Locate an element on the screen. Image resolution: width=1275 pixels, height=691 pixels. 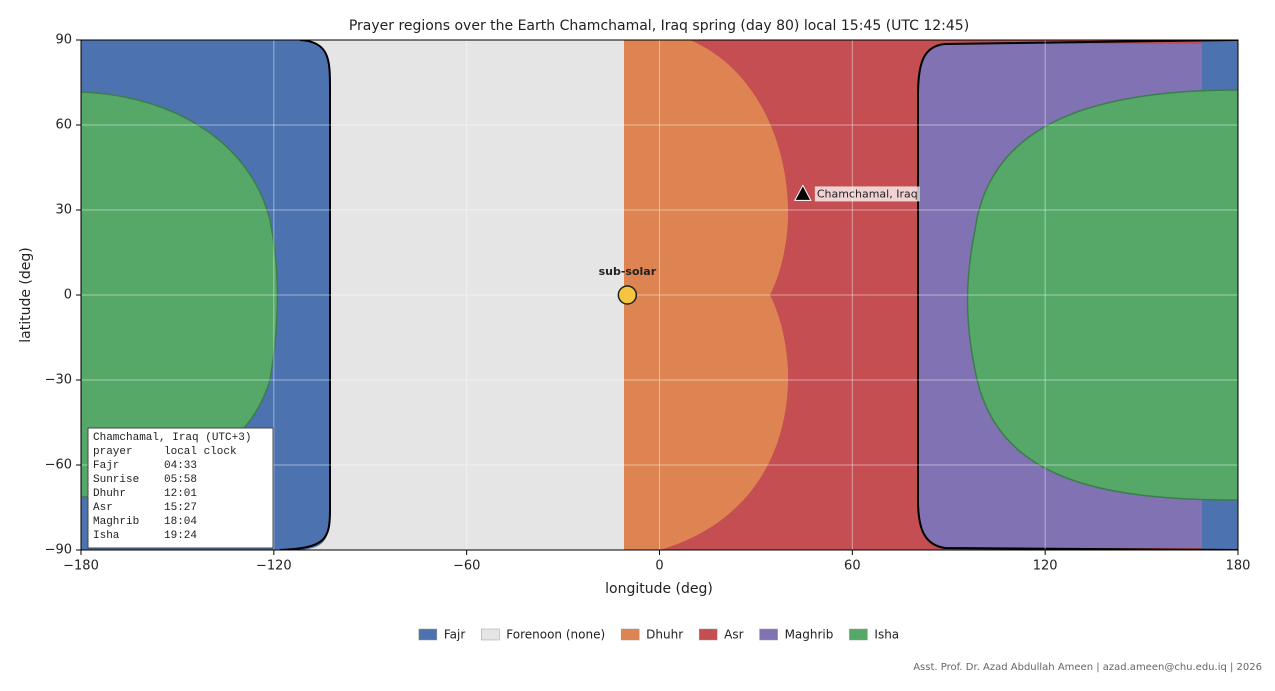
sub-solar-point is located at coordinates (627, 295).